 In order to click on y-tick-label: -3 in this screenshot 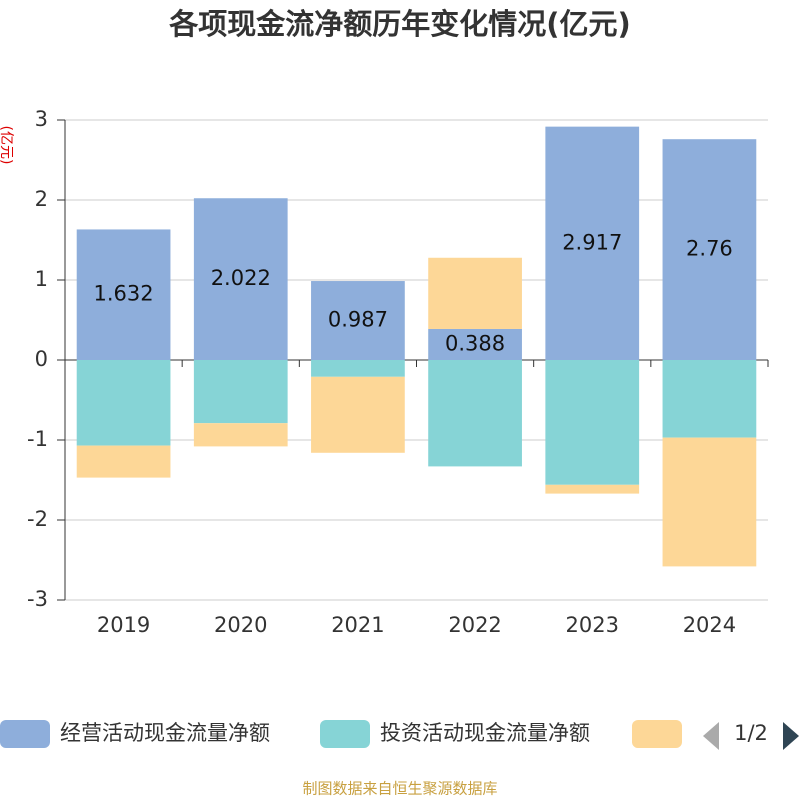, I will do `click(37, 599)`.